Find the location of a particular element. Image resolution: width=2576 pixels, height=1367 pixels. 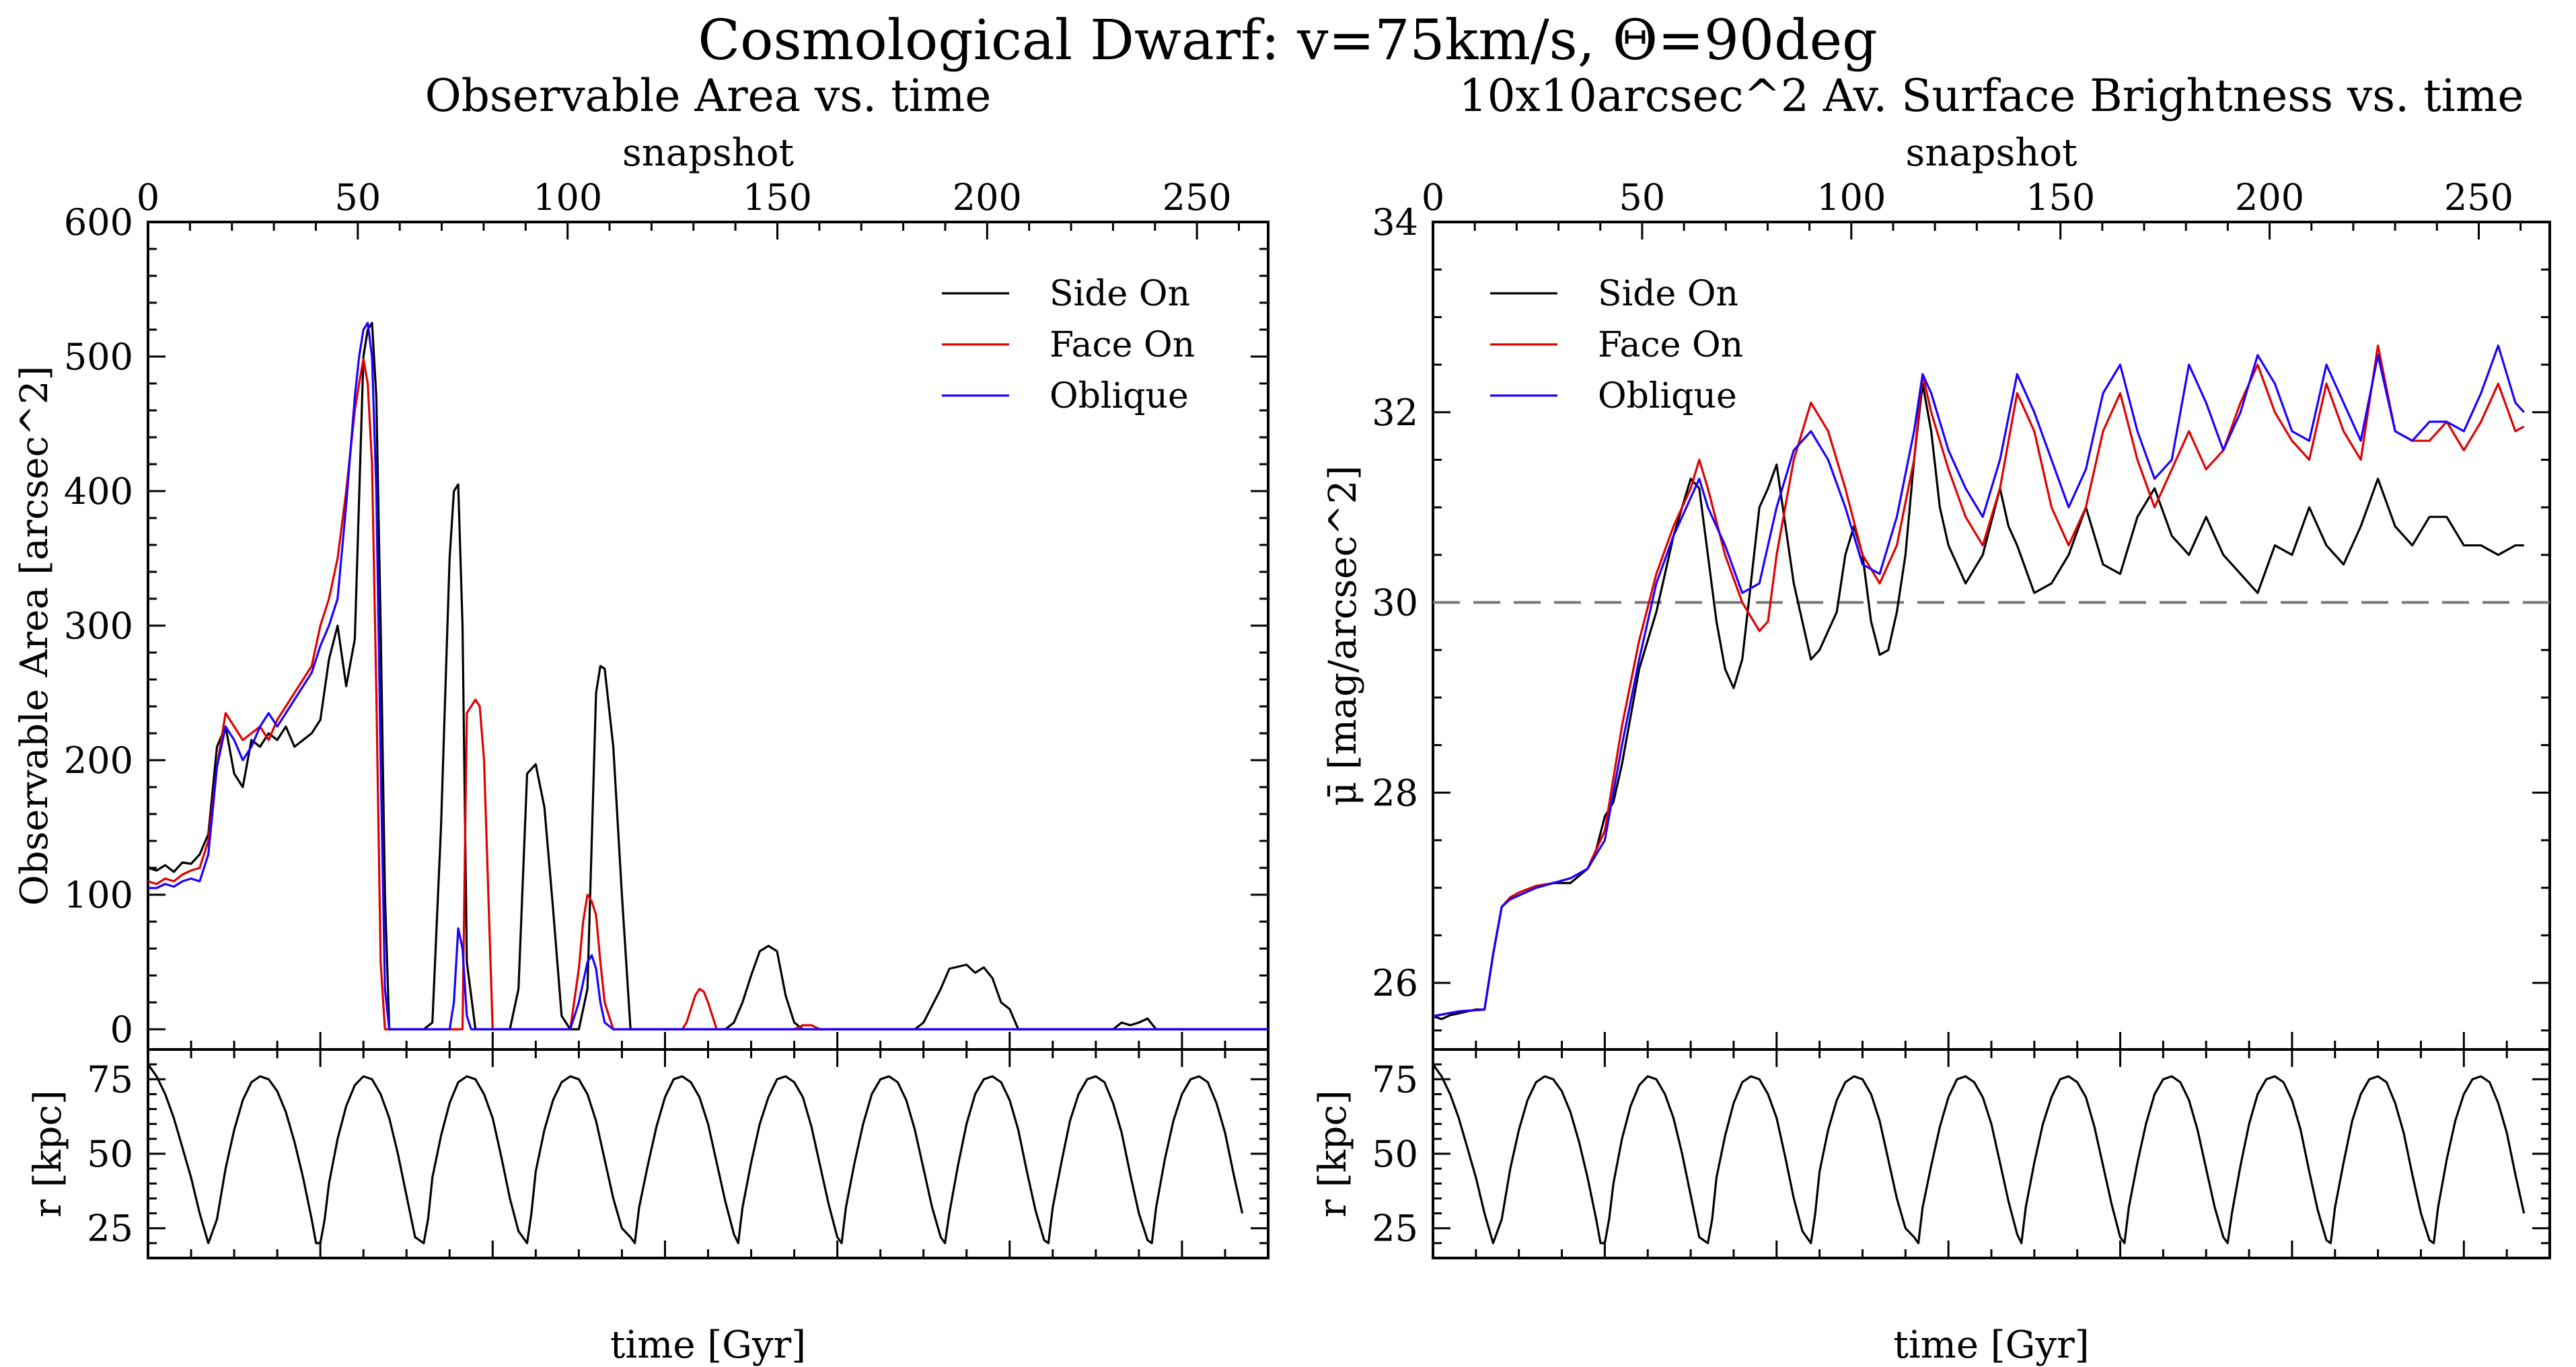

panel-title: Observable Area vs. time is located at coordinates (708, 96).